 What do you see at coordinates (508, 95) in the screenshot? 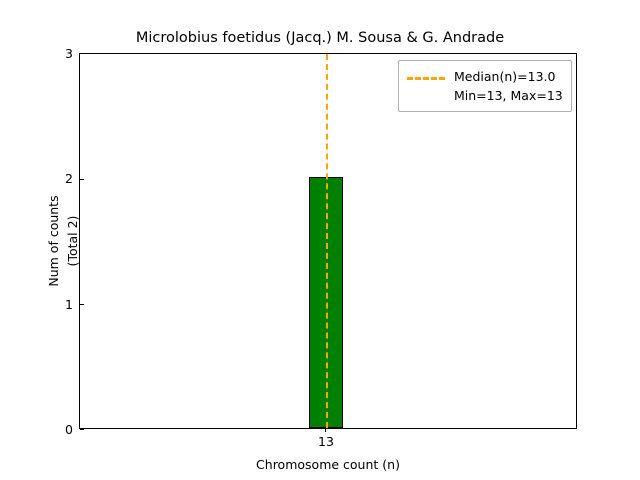
I see `legend-label-minmax: Min=13, Max=13` at bounding box center [508, 95].